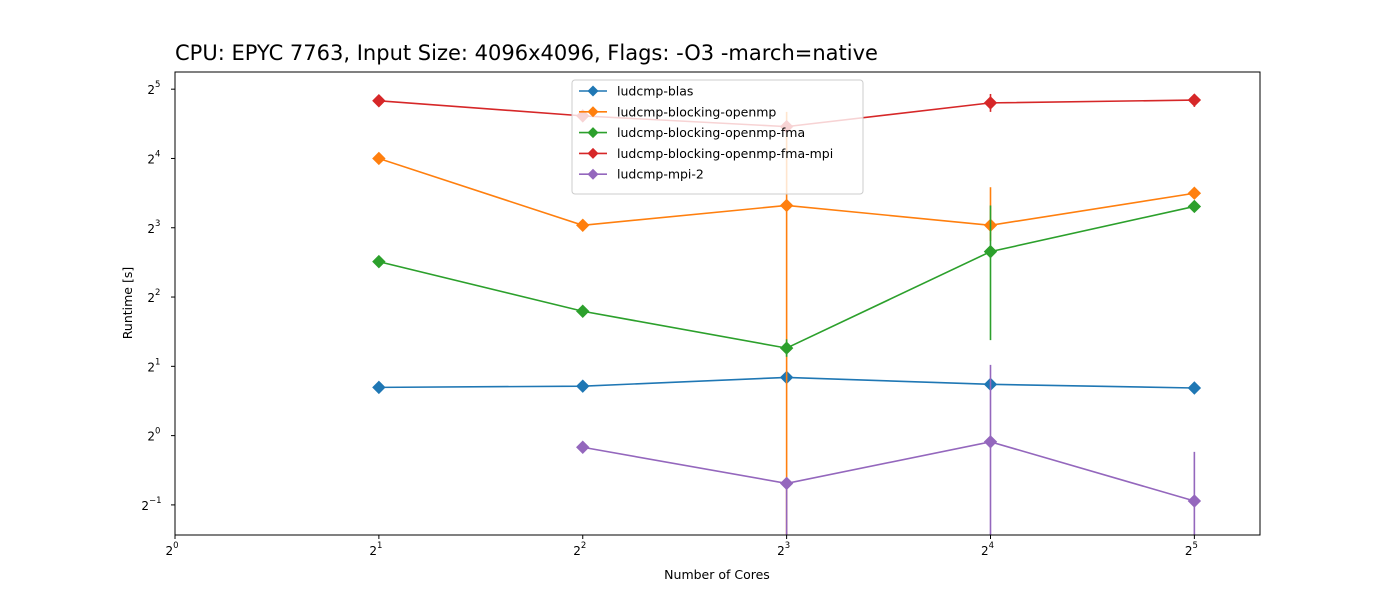 The height and width of the screenshot is (600, 1400). What do you see at coordinates (157, 293) in the screenshot?
I see `y-tick-exponent: 2` at bounding box center [157, 293].